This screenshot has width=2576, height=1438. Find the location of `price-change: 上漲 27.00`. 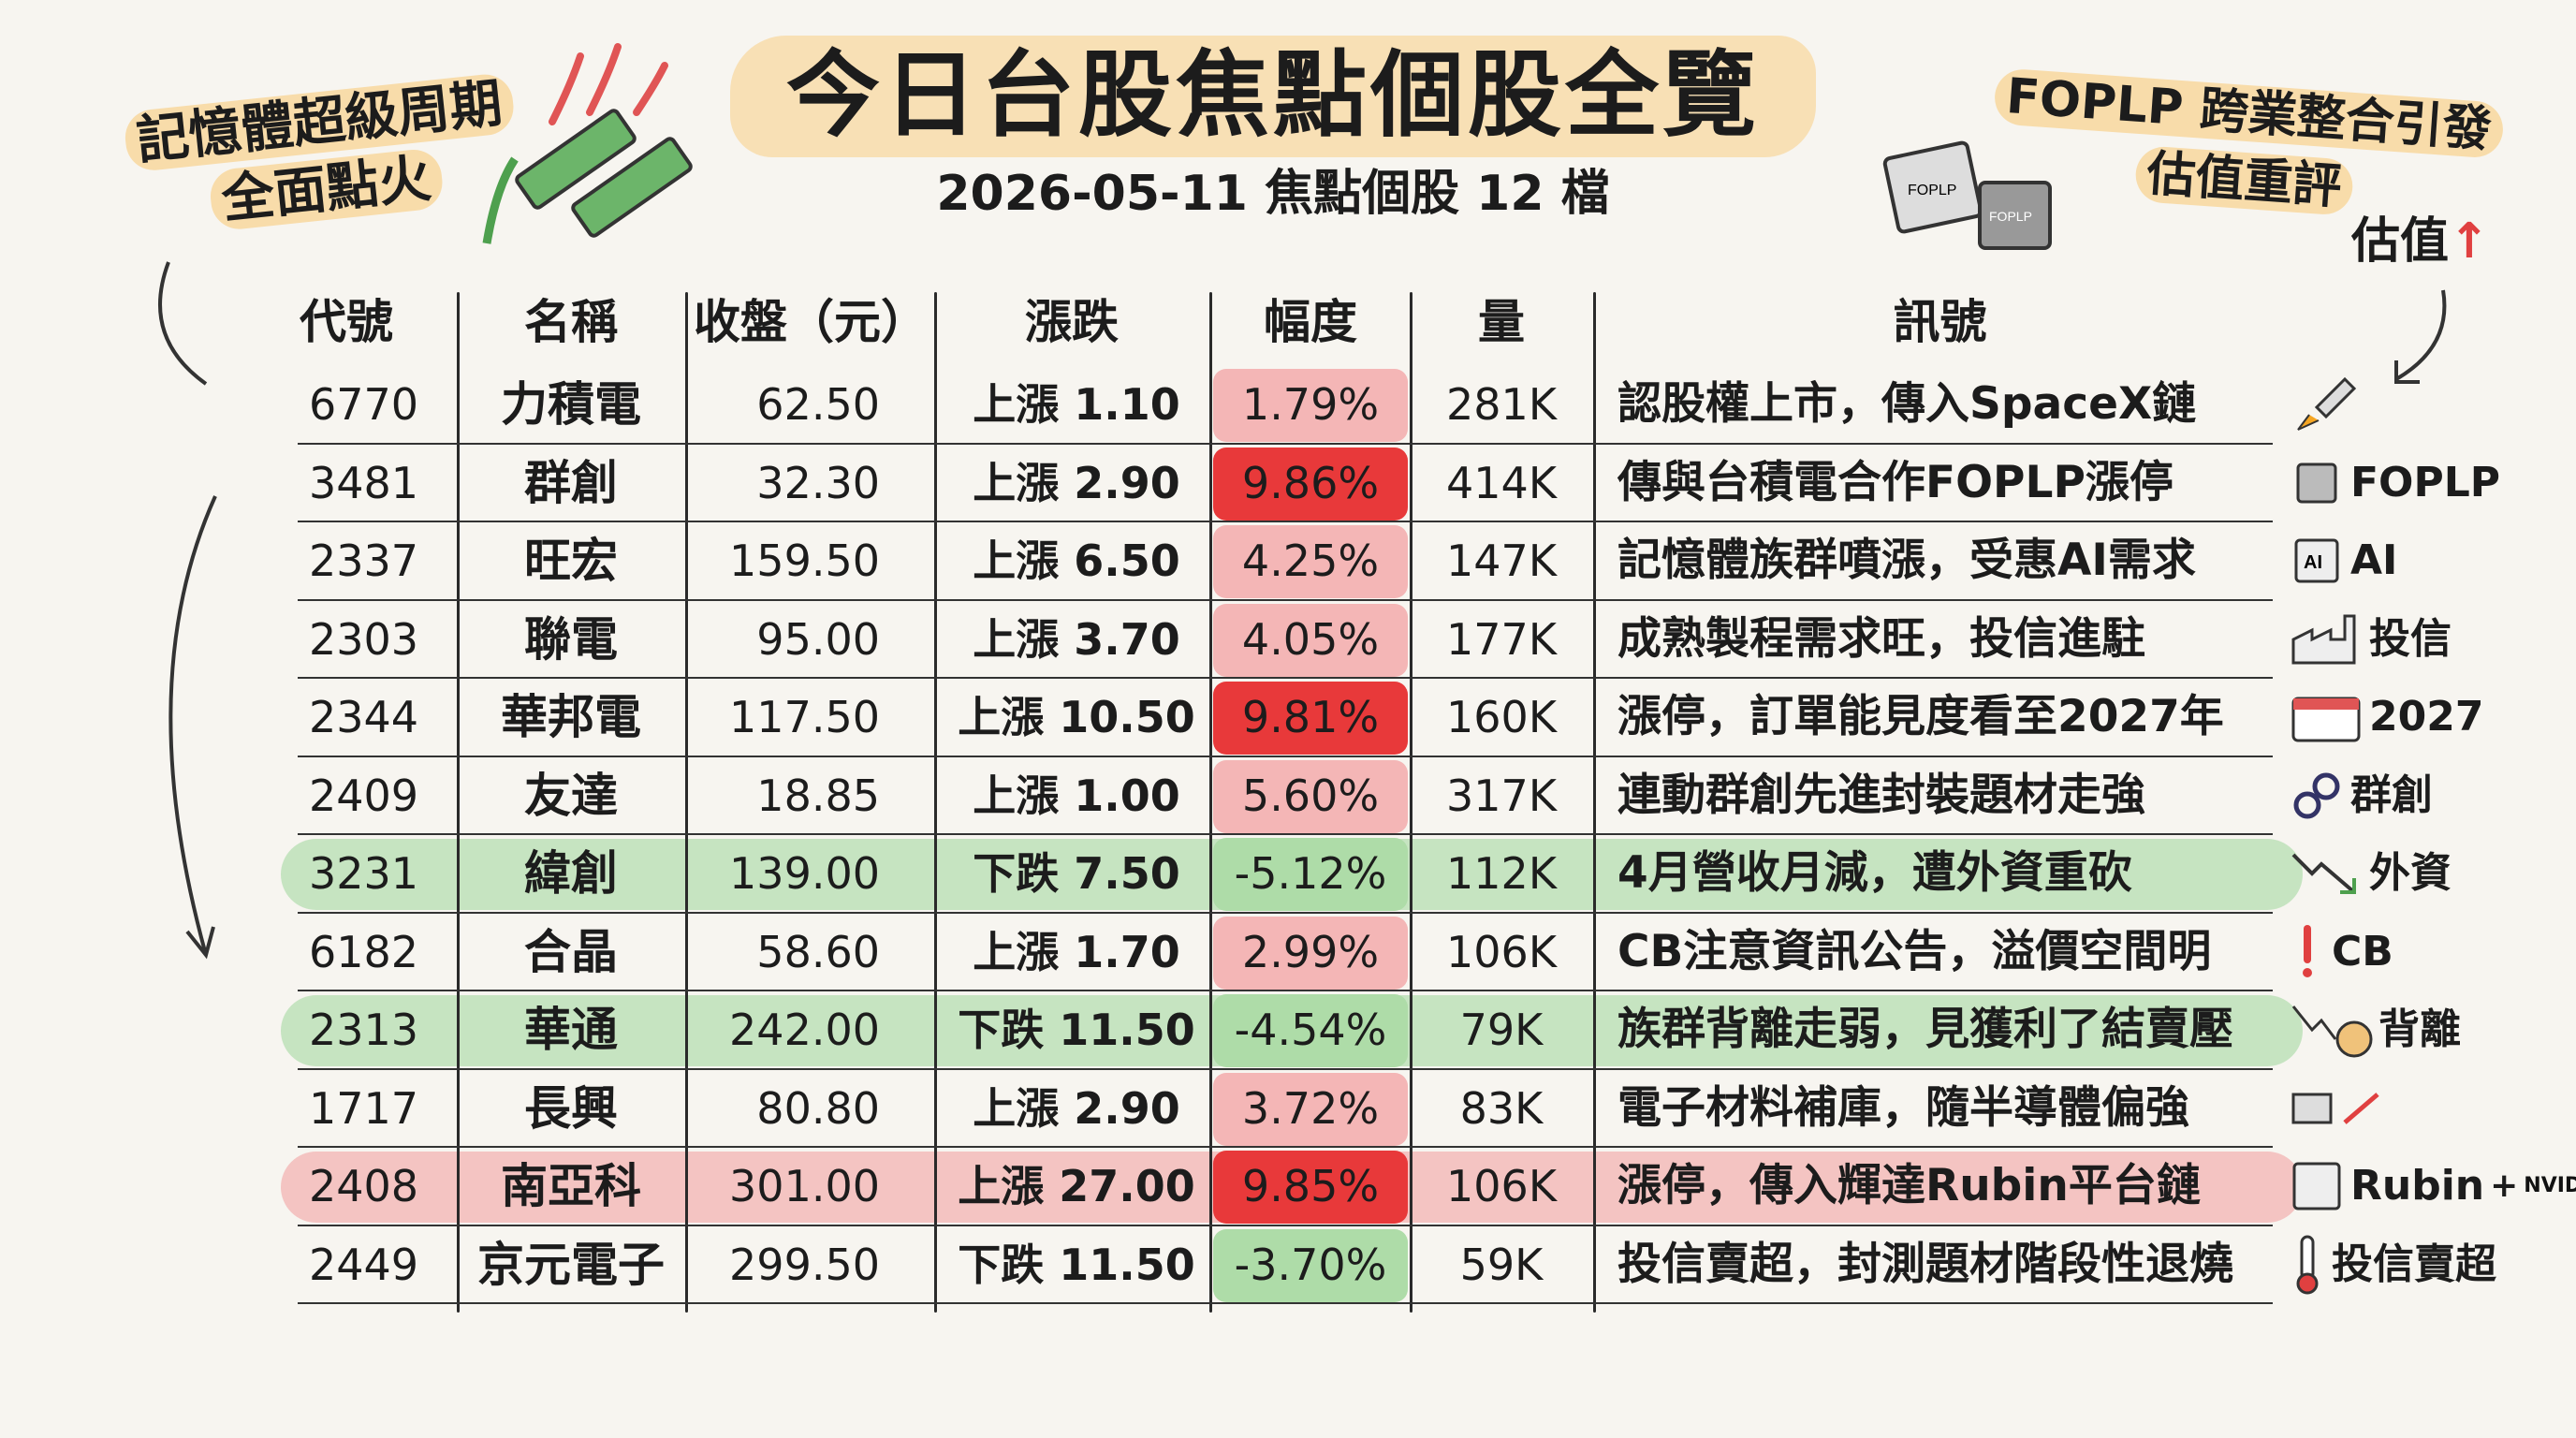

price-change: 上漲 27.00 is located at coordinates (1077, 1186).